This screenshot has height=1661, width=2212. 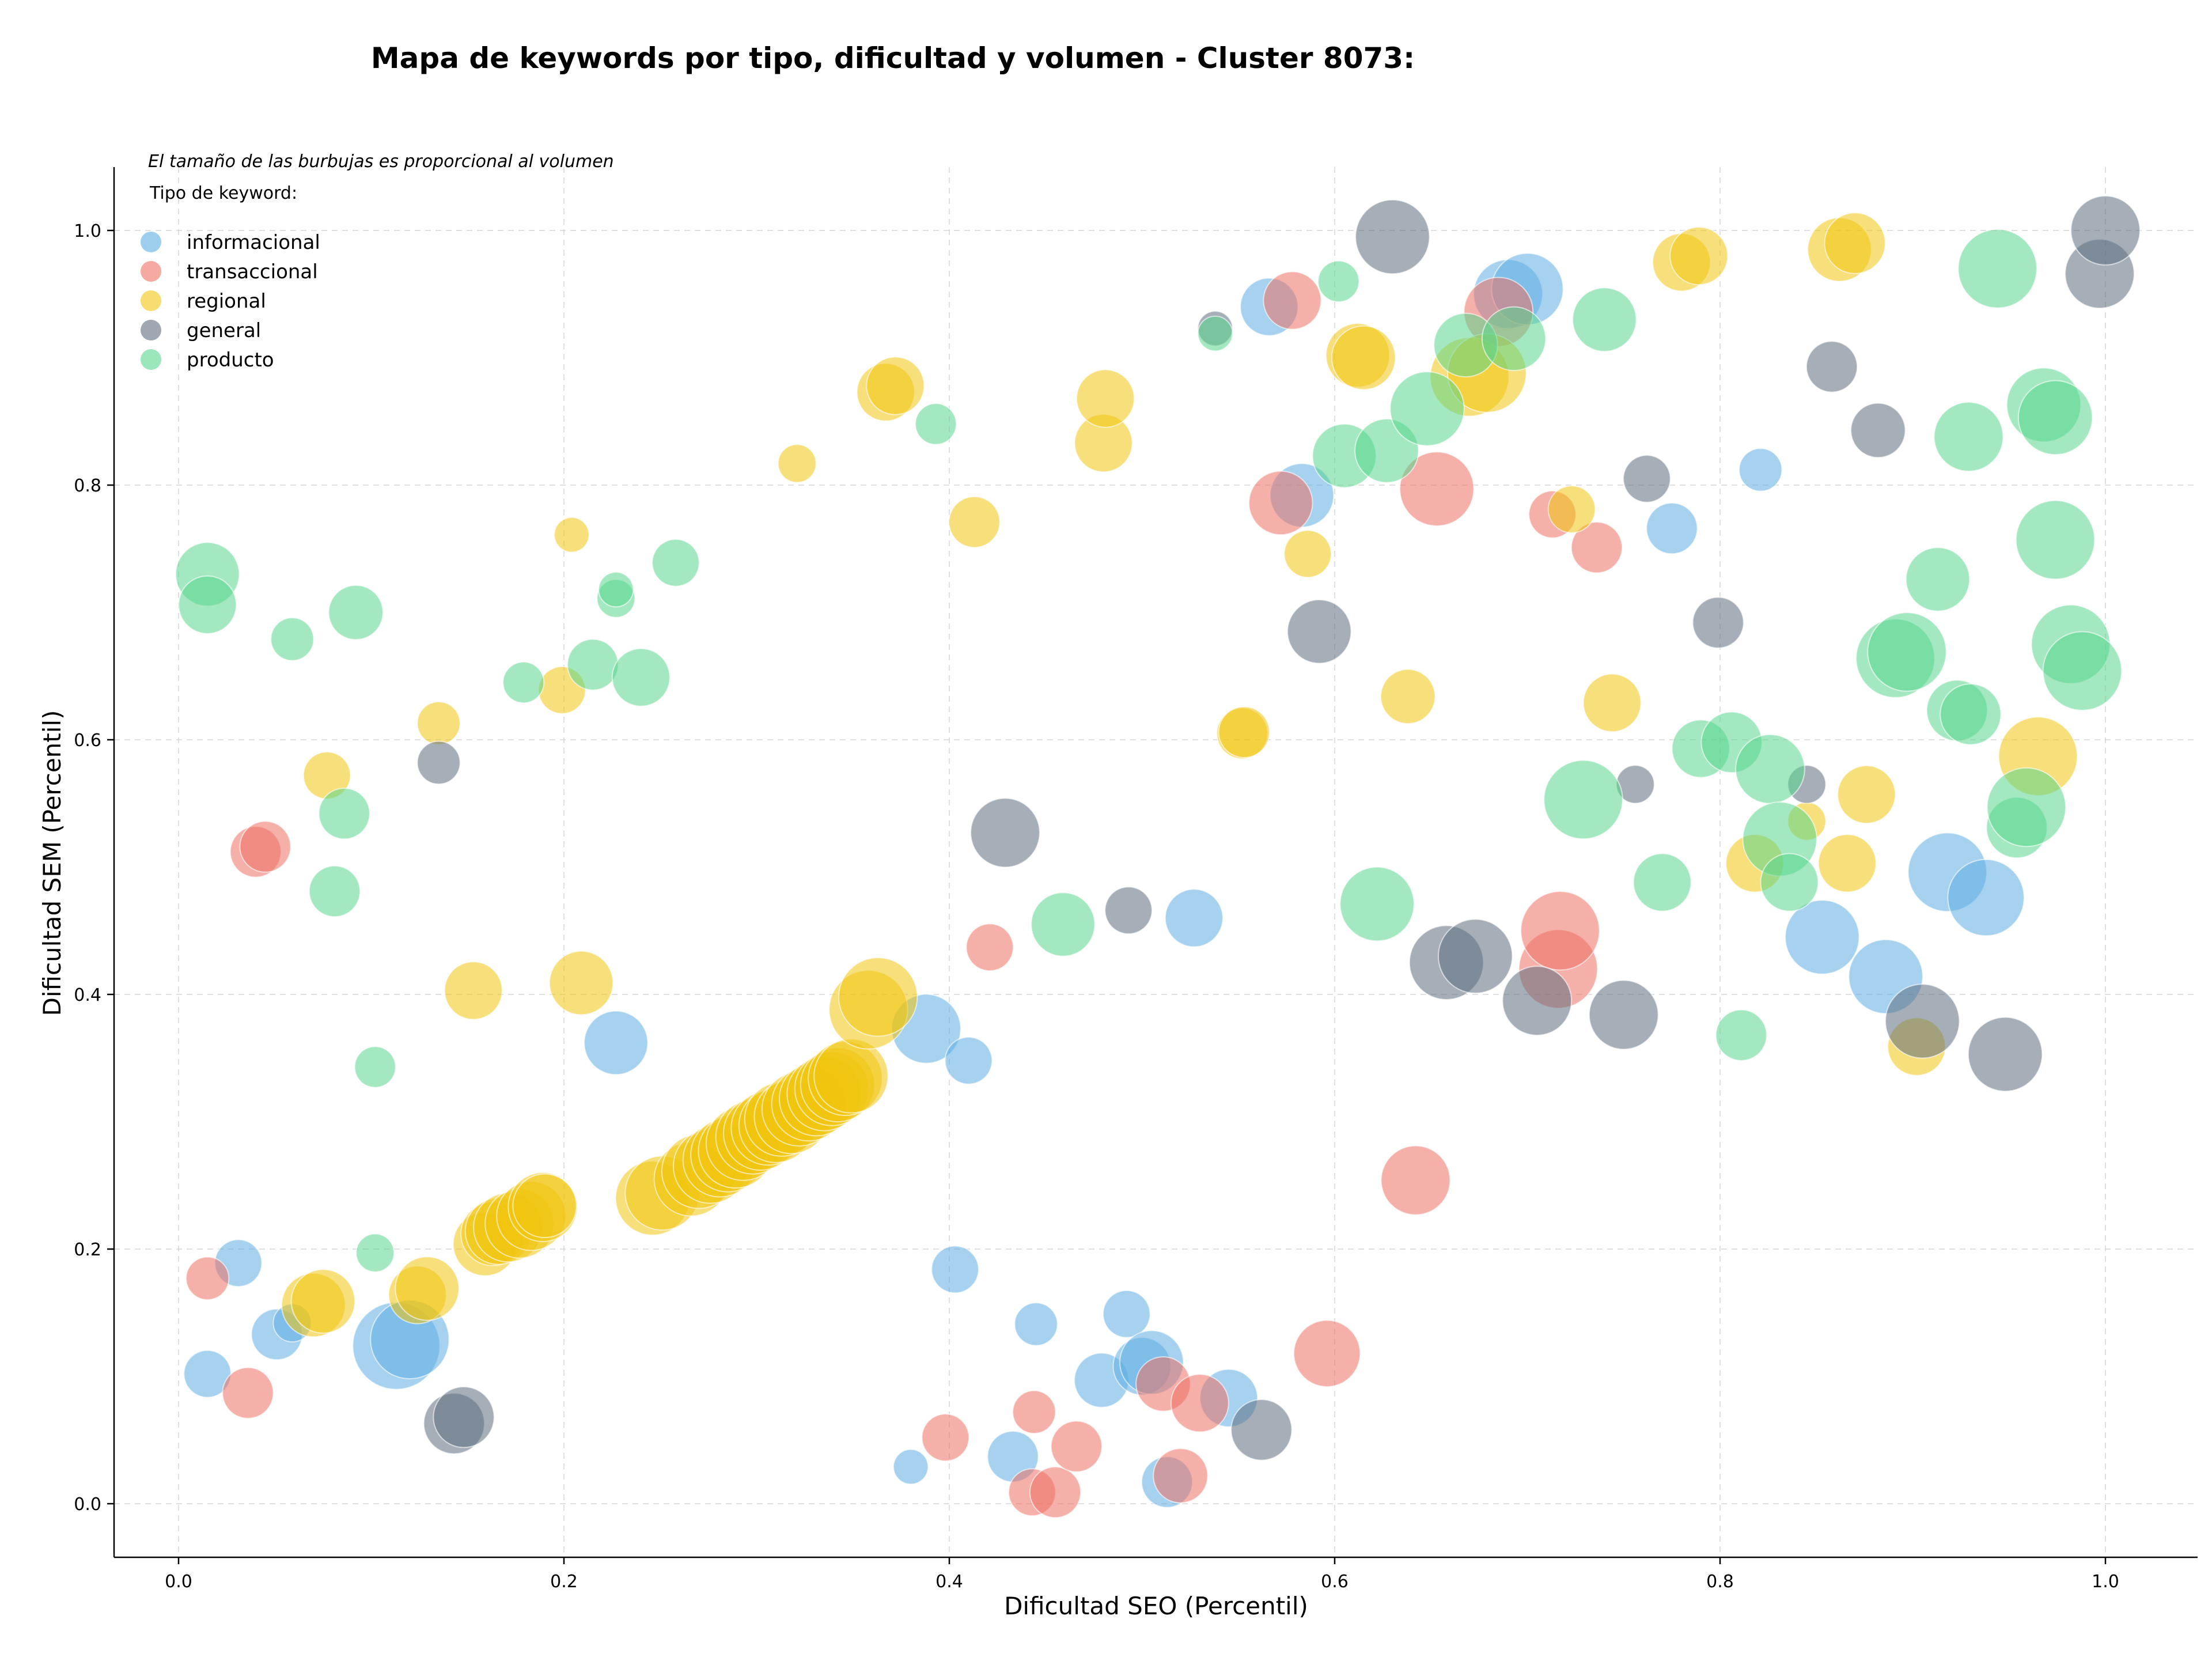 What do you see at coordinates (87, 486) in the screenshot?
I see `y-tick-label: 0.8` at bounding box center [87, 486].